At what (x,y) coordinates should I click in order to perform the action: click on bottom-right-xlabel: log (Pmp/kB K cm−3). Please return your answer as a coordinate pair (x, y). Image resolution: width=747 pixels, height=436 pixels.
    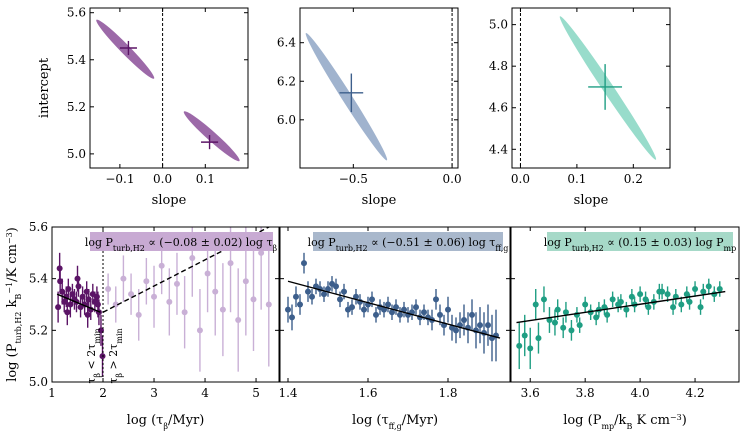
    Looking at the image, I should click on (625, 422).